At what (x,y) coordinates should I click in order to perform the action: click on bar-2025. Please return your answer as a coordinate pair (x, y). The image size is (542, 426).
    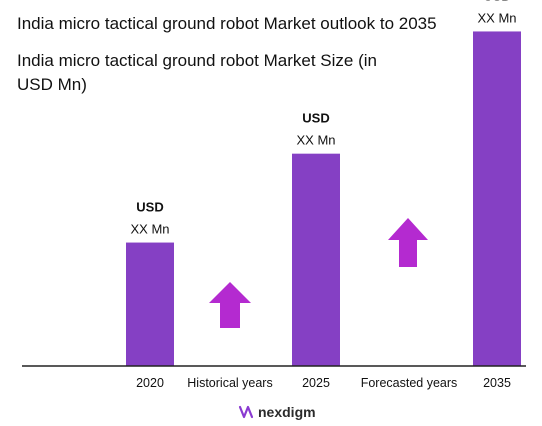
    Looking at the image, I should click on (316, 259).